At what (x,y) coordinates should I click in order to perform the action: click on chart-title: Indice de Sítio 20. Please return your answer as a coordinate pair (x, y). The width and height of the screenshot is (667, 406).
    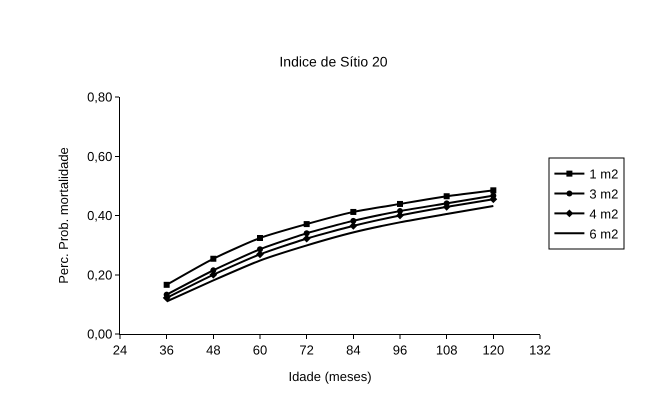
    Looking at the image, I should click on (333, 62).